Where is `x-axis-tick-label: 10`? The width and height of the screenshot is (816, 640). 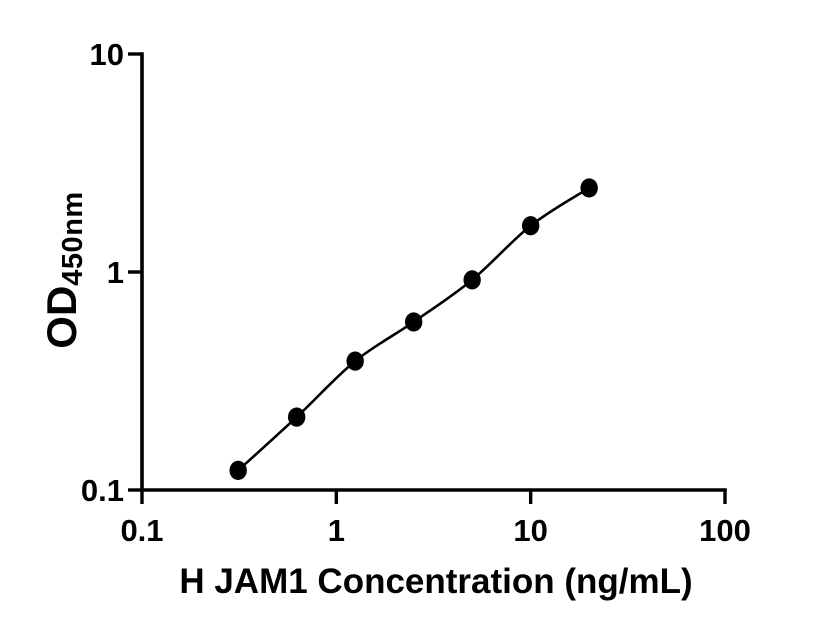
x-axis-tick-label: 10 is located at coordinates (530, 530).